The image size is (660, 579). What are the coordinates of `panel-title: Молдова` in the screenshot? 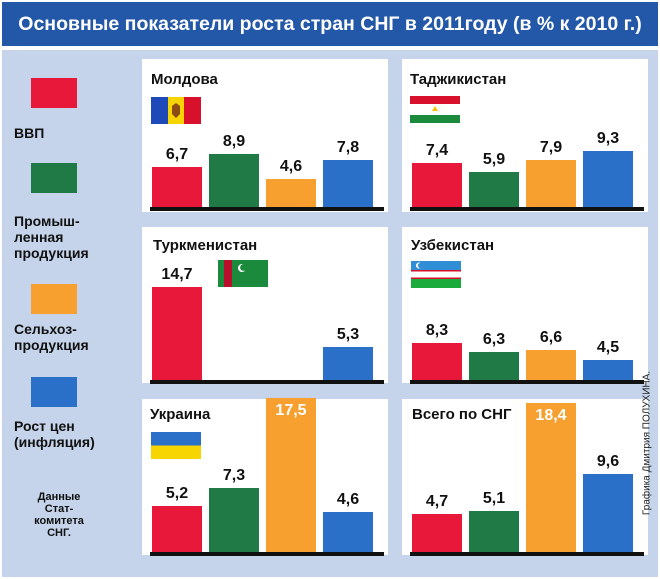 It's located at (184, 79).